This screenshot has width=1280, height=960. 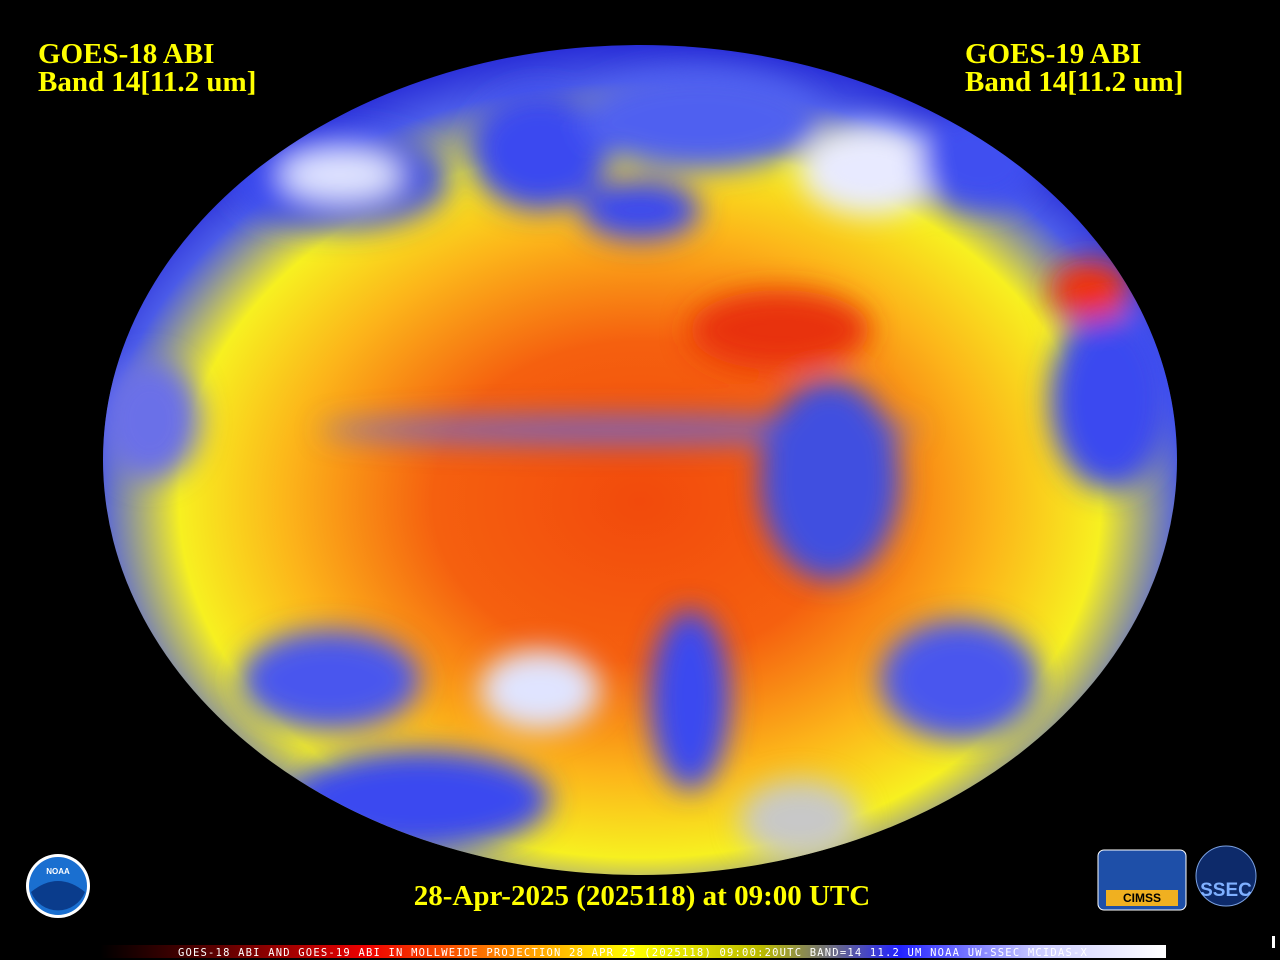 What do you see at coordinates (58, 886) in the screenshot?
I see `noaa-logo: NOAA` at bounding box center [58, 886].